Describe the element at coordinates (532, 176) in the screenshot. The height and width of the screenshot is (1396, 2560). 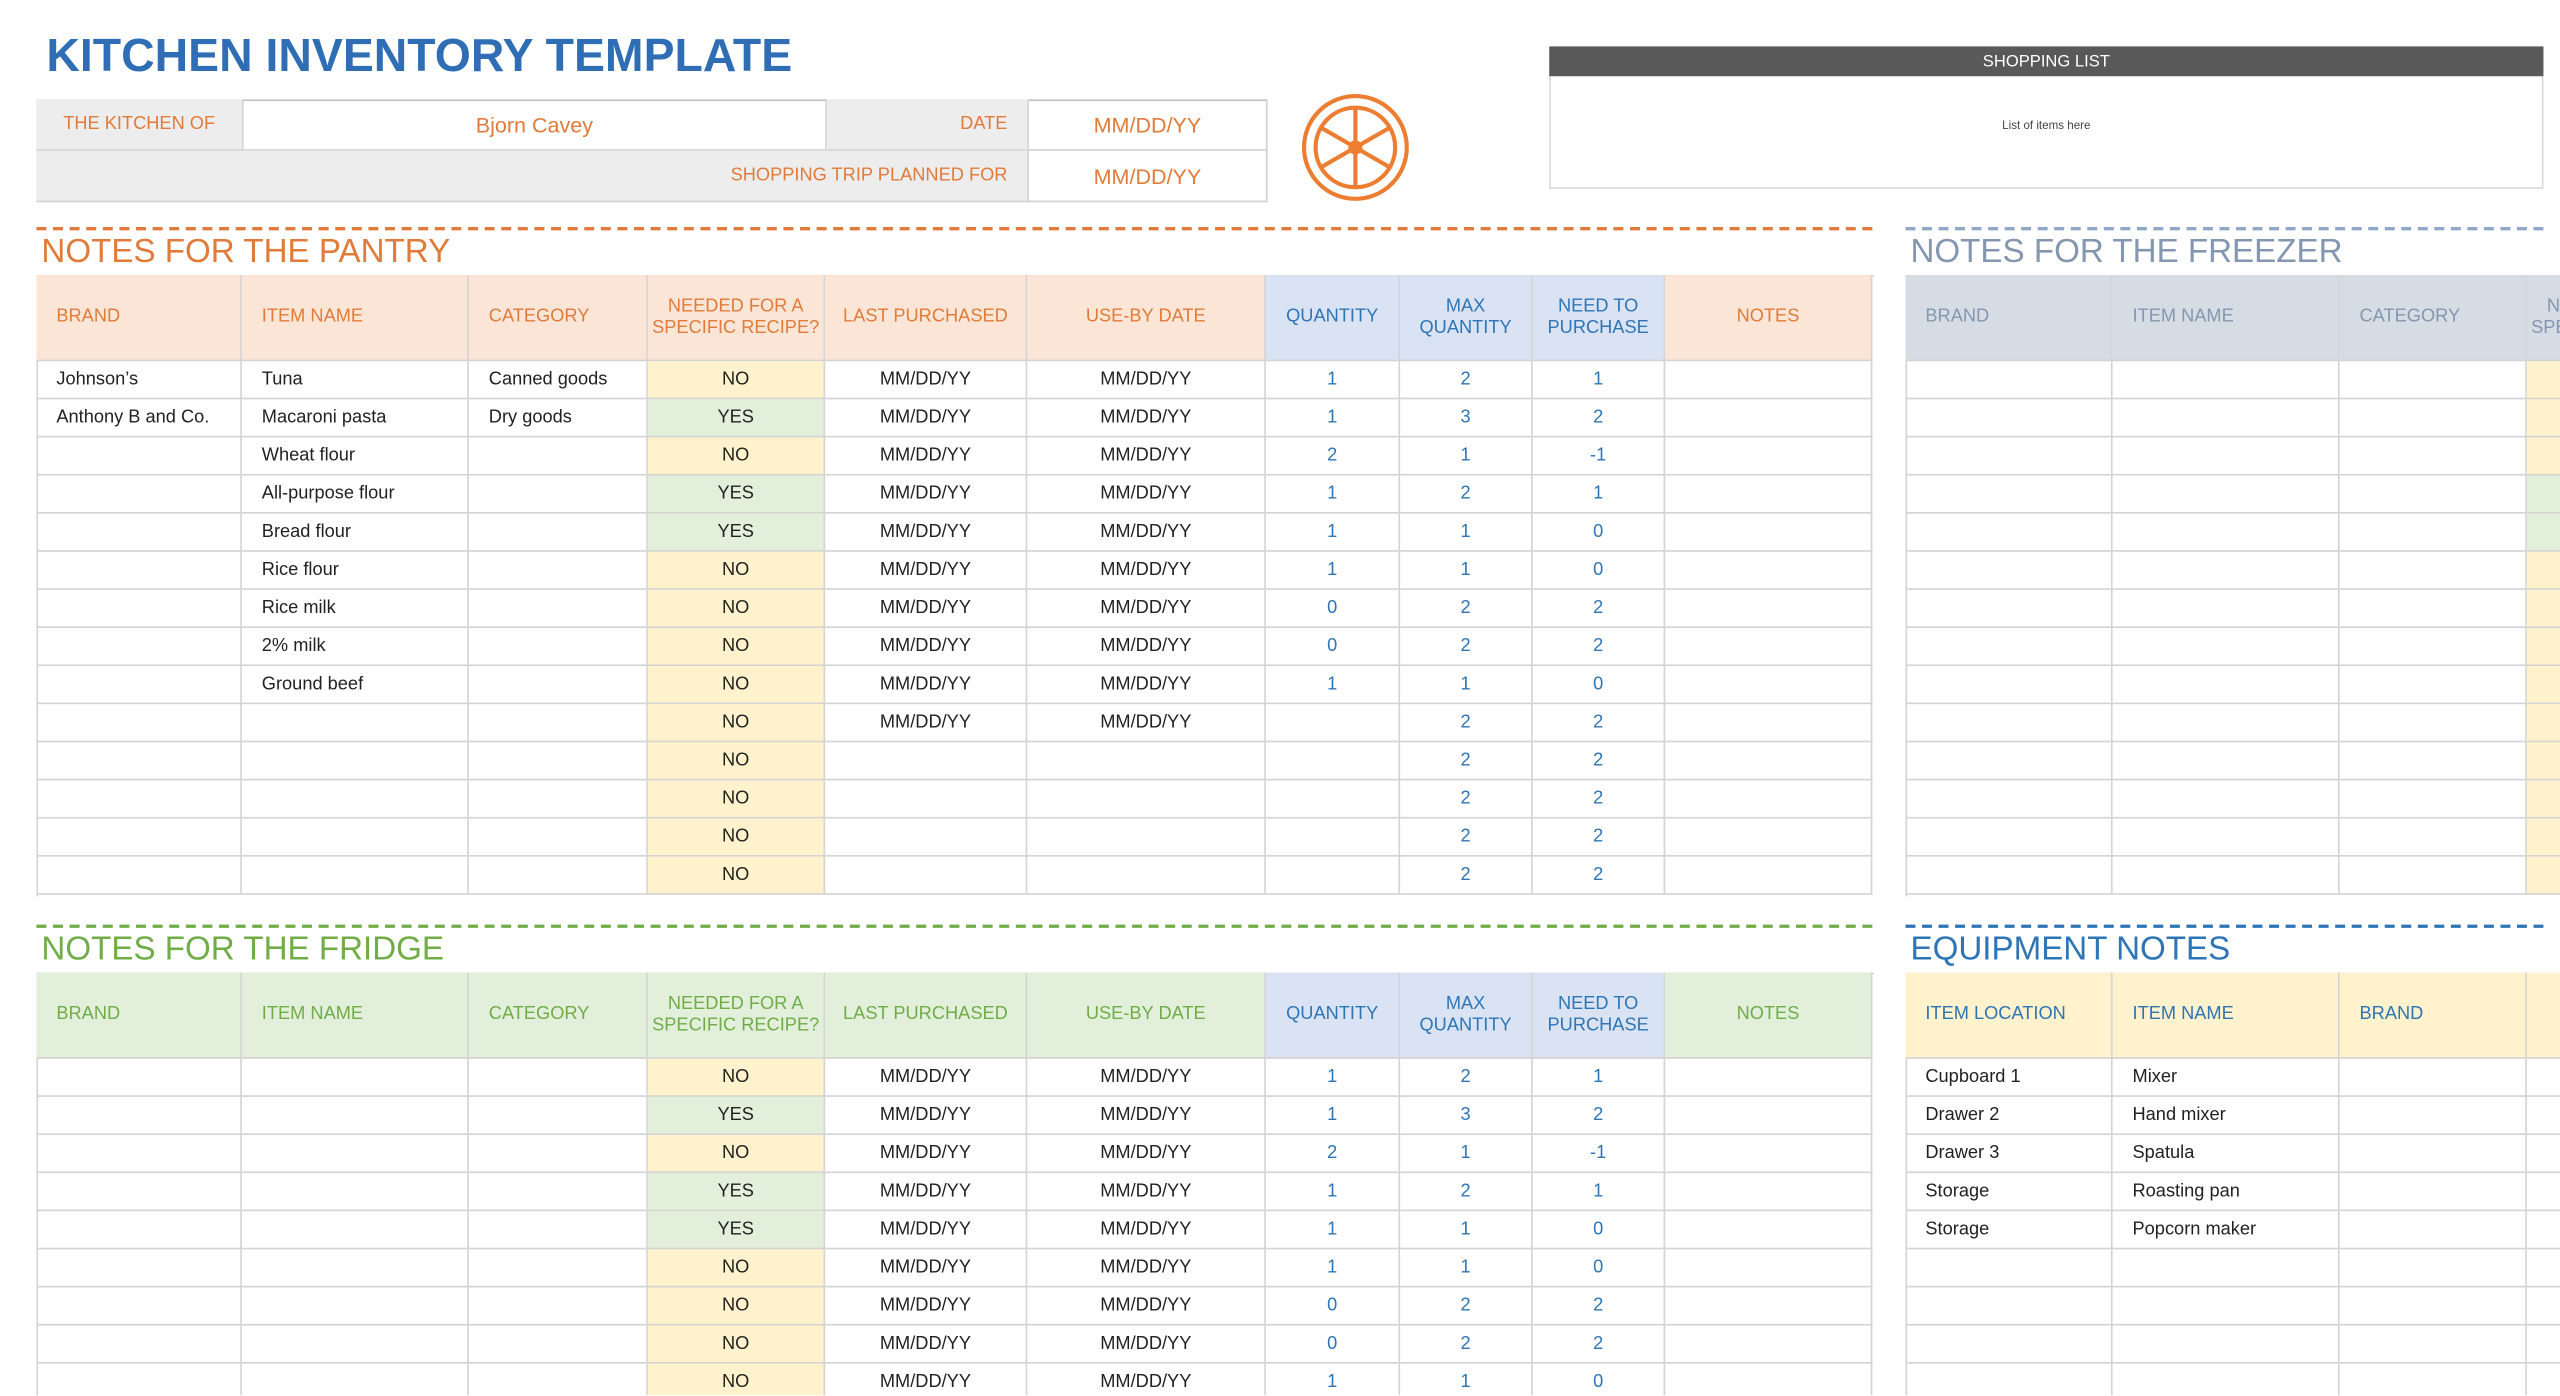
I see `field-label: SHOPPING TRIP PLANNED FOR` at that location.